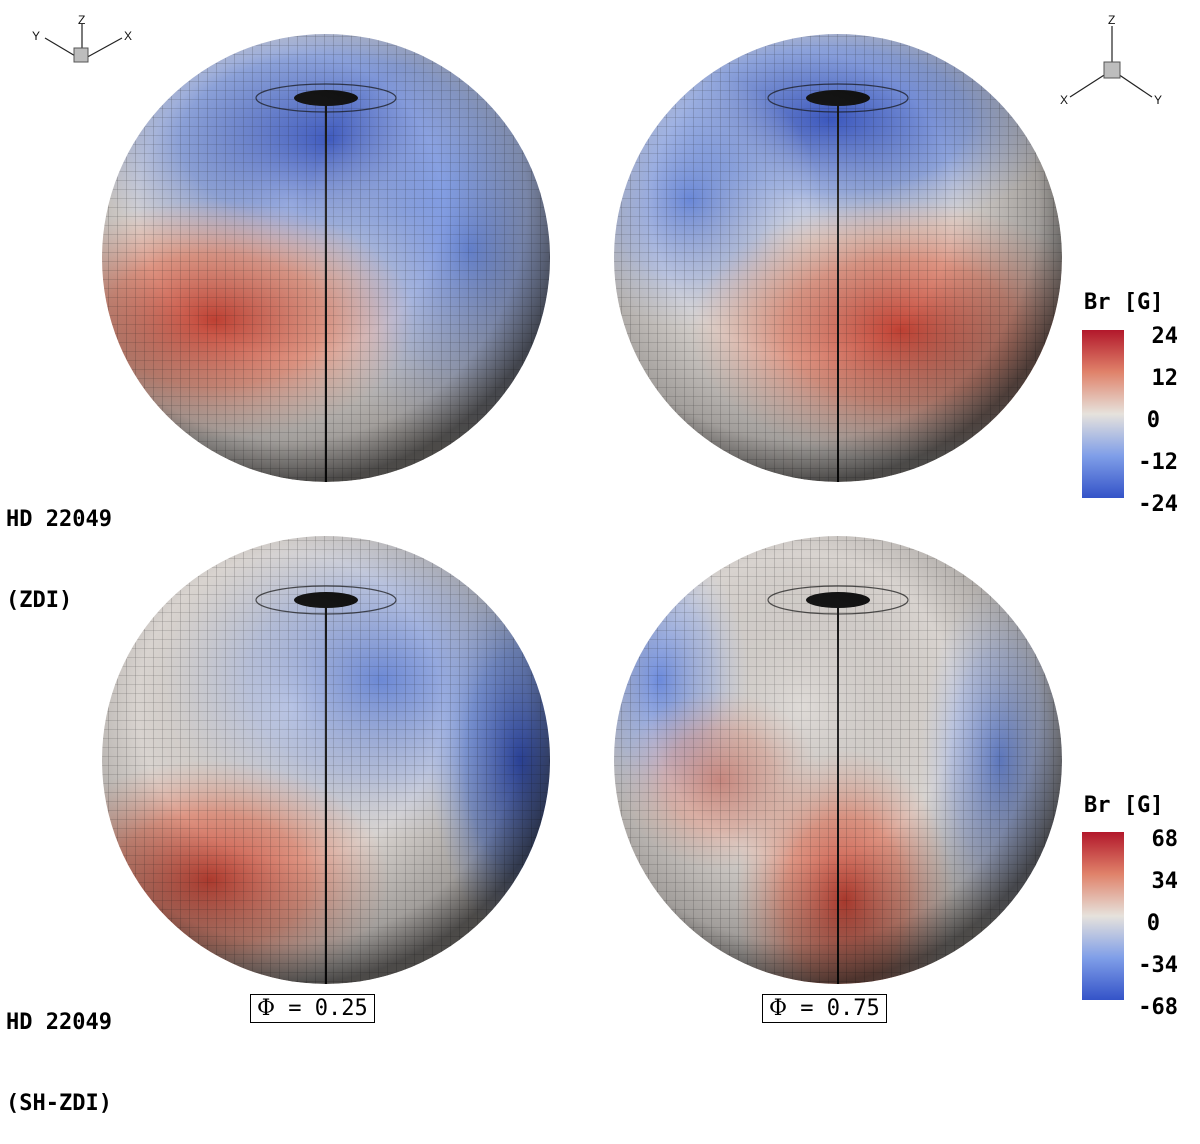 The width and height of the screenshot is (1200, 1144). What do you see at coordinates (1158, 1007) in the screenshot?
I see `colorbar-tick: -68` at bounding box center [1158, 1007].